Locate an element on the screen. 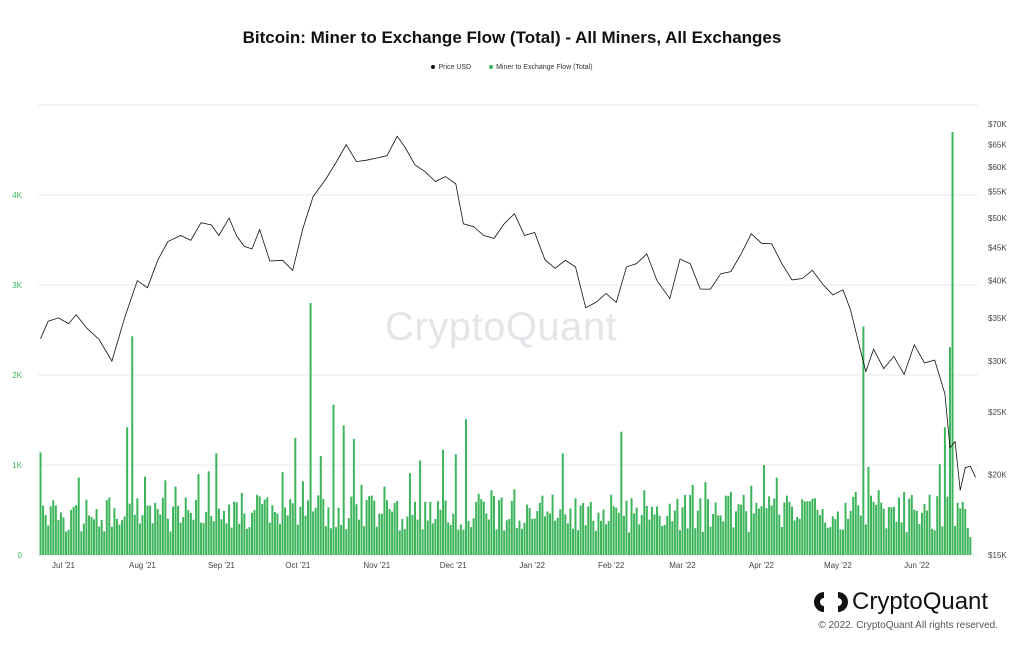  legend-item-flow: Miner to Exchange Flow (Total) is located at coordinates (541, 67).